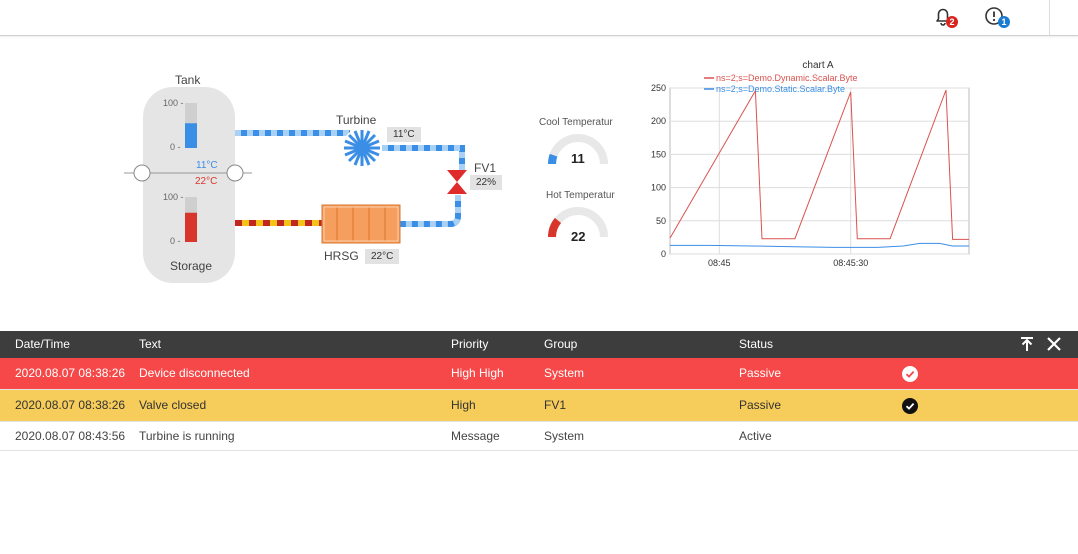  I want to click on return-pipe, so click(430, 211).